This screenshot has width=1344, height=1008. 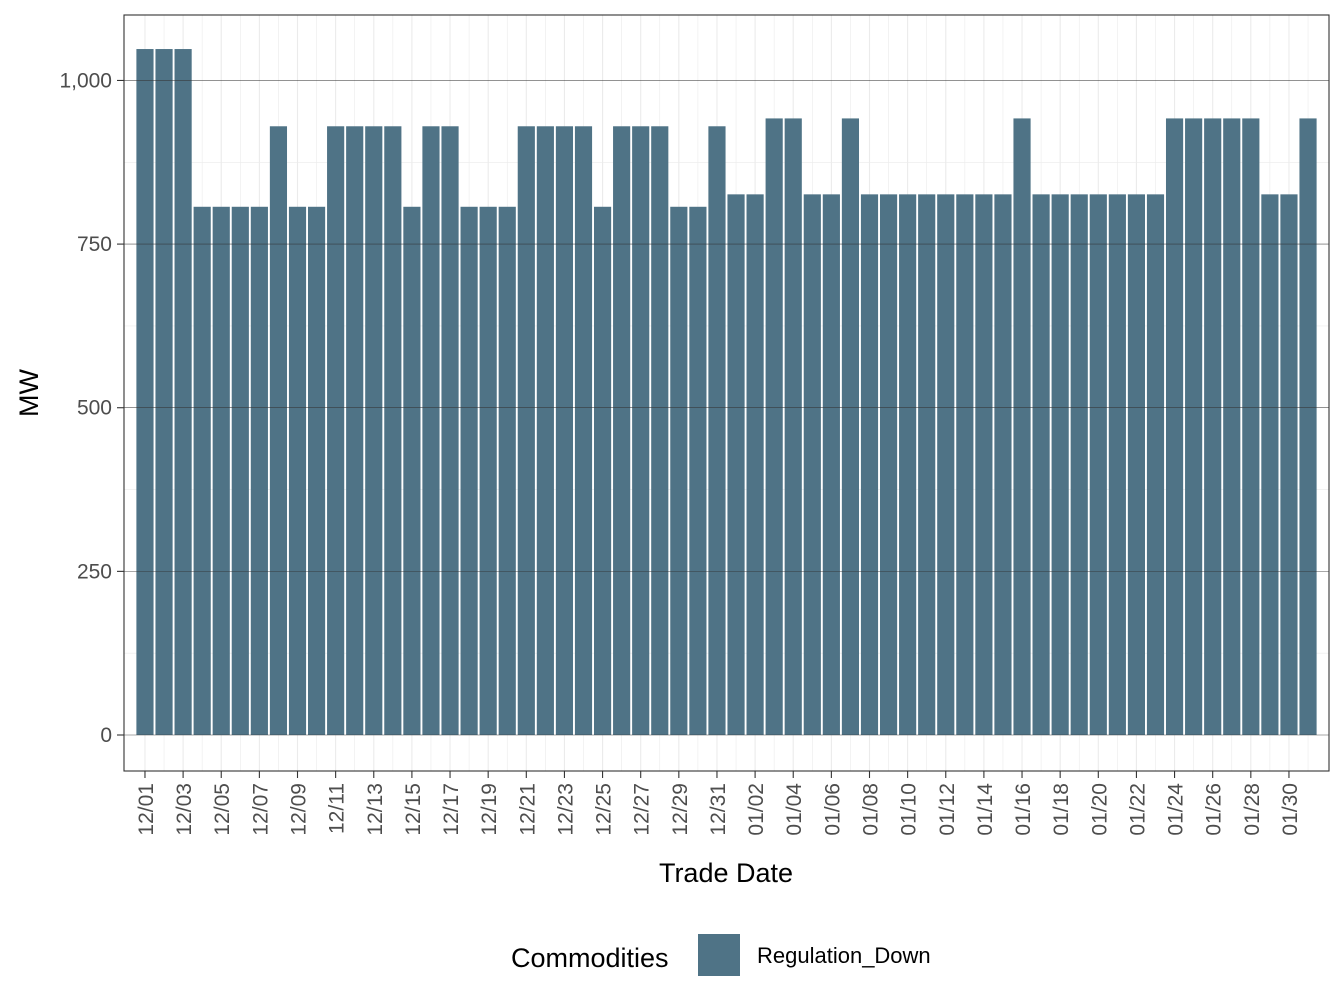 I want to click on x-tick-label: 01/26, so click(x=1214, y=809).